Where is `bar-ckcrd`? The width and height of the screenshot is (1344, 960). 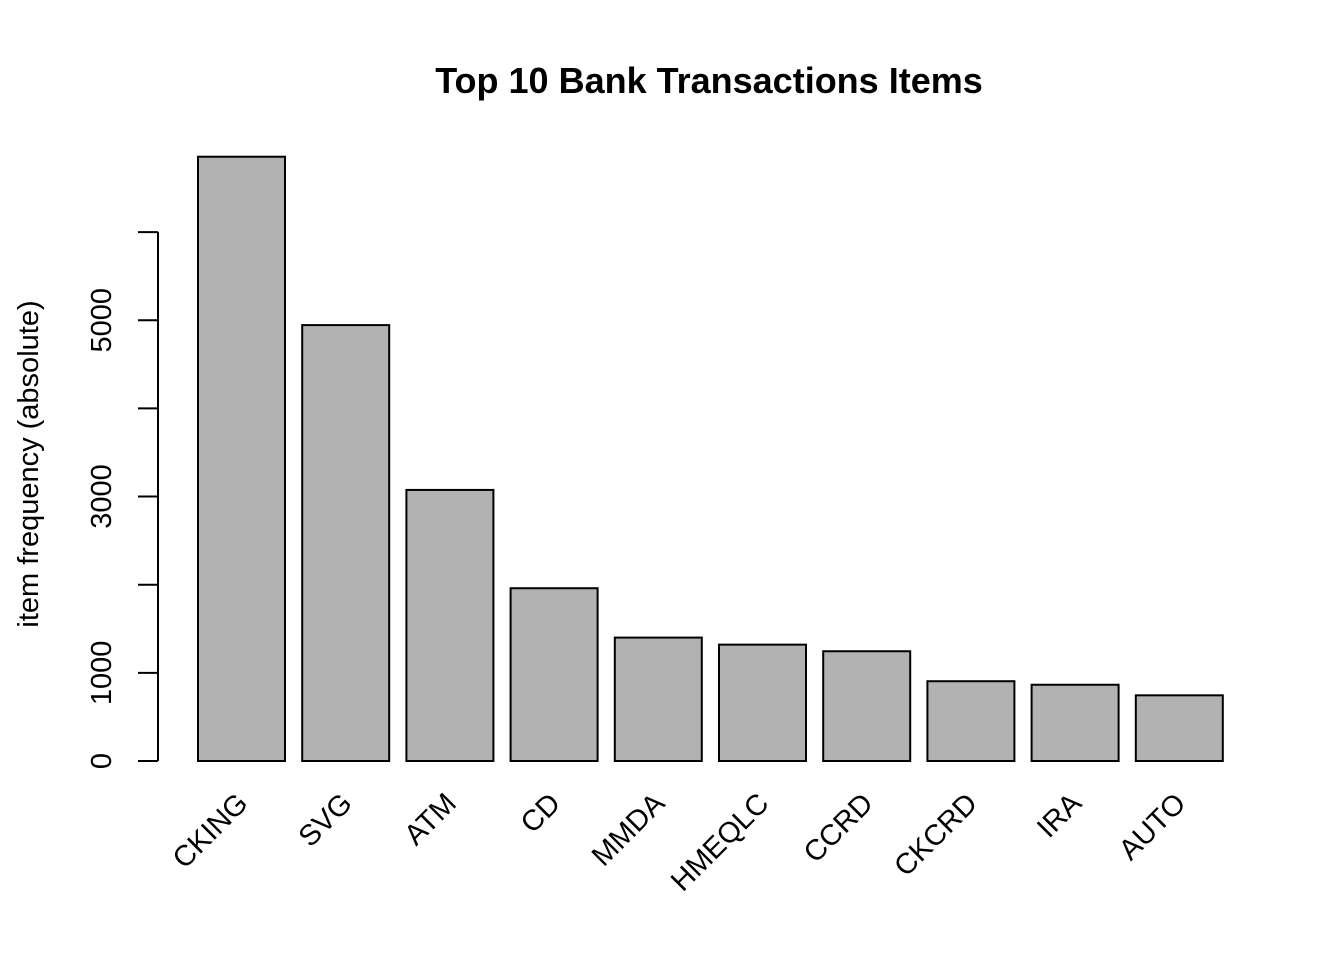 bar-ckcrd is located at coordinates (971, 721).